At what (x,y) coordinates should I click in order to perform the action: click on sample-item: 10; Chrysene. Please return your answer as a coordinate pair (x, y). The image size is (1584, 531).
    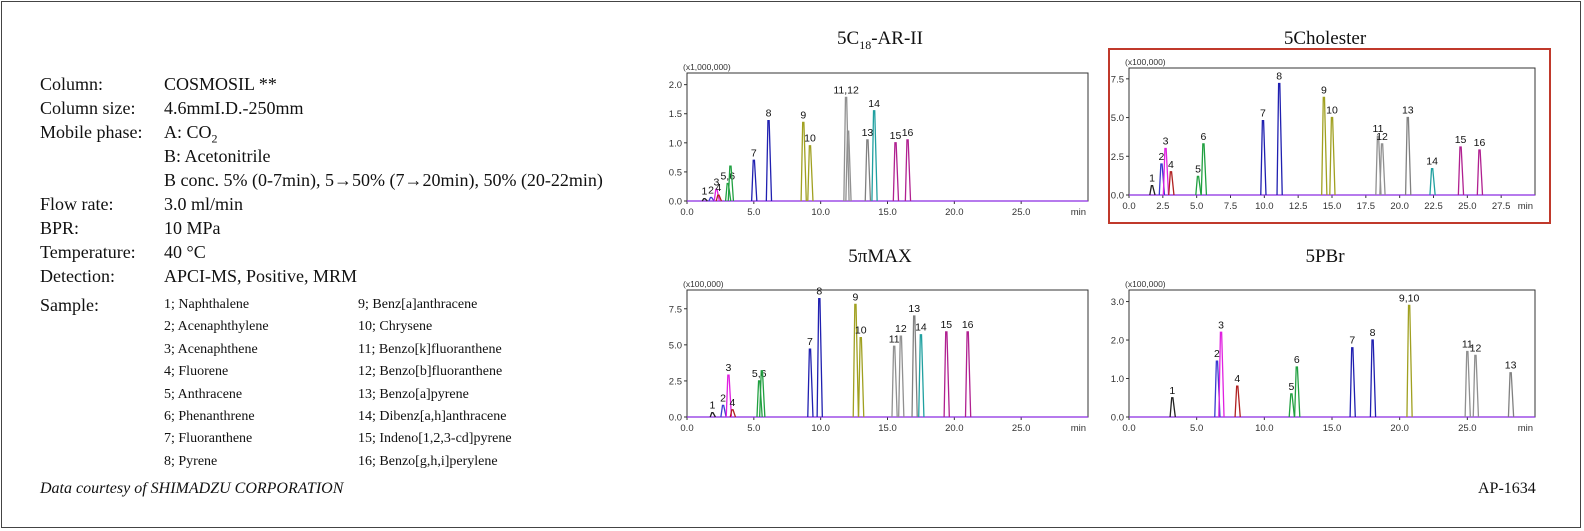
    Looking at the image, I should click on (395, 327).